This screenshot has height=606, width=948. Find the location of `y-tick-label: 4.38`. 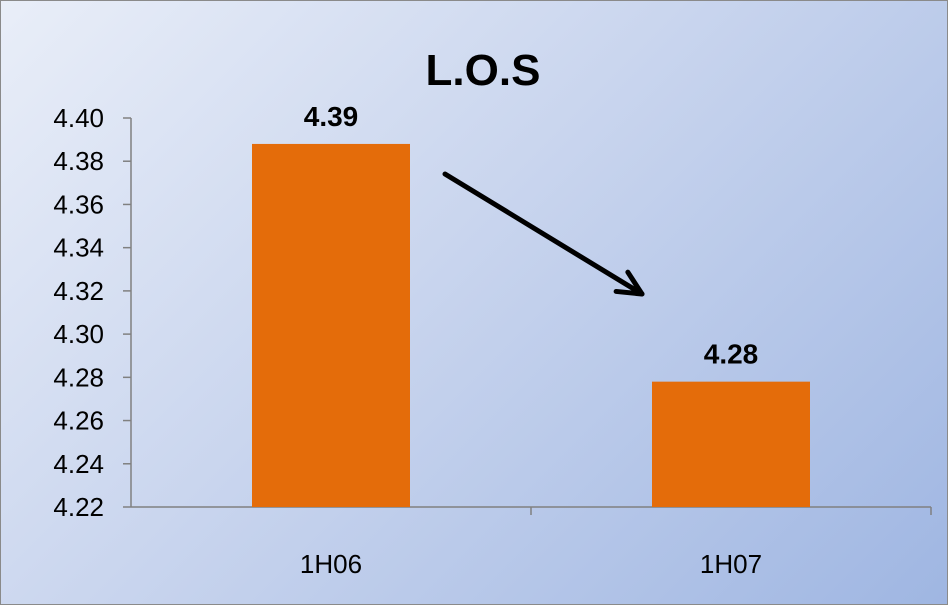

y-tick-label: 4.38 is located at coordinates (78, 161).